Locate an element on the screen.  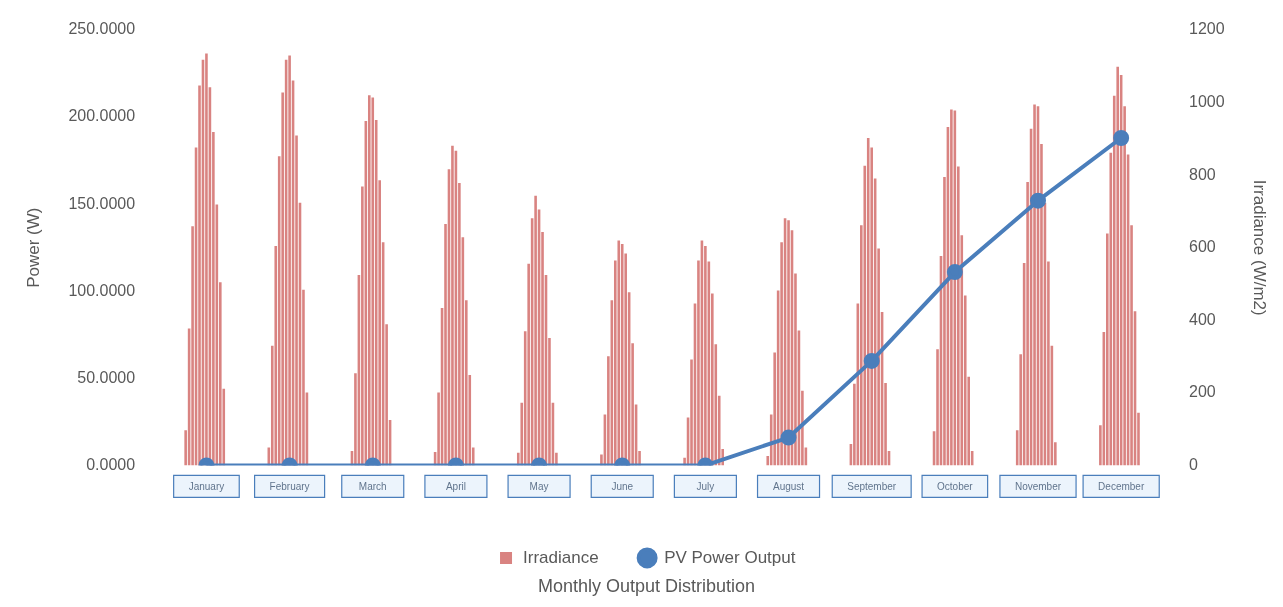
x-tick-label: November is located at coordinates (1038, 487).